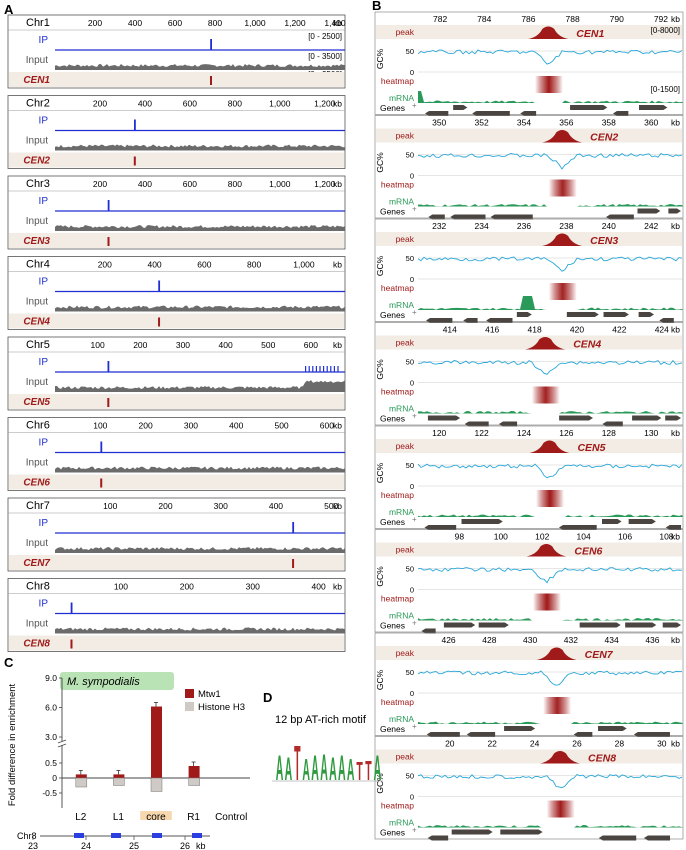  Describe the element at coordinates (380, 576) in the screenshot. I see `gc-label: GC%` at that location.